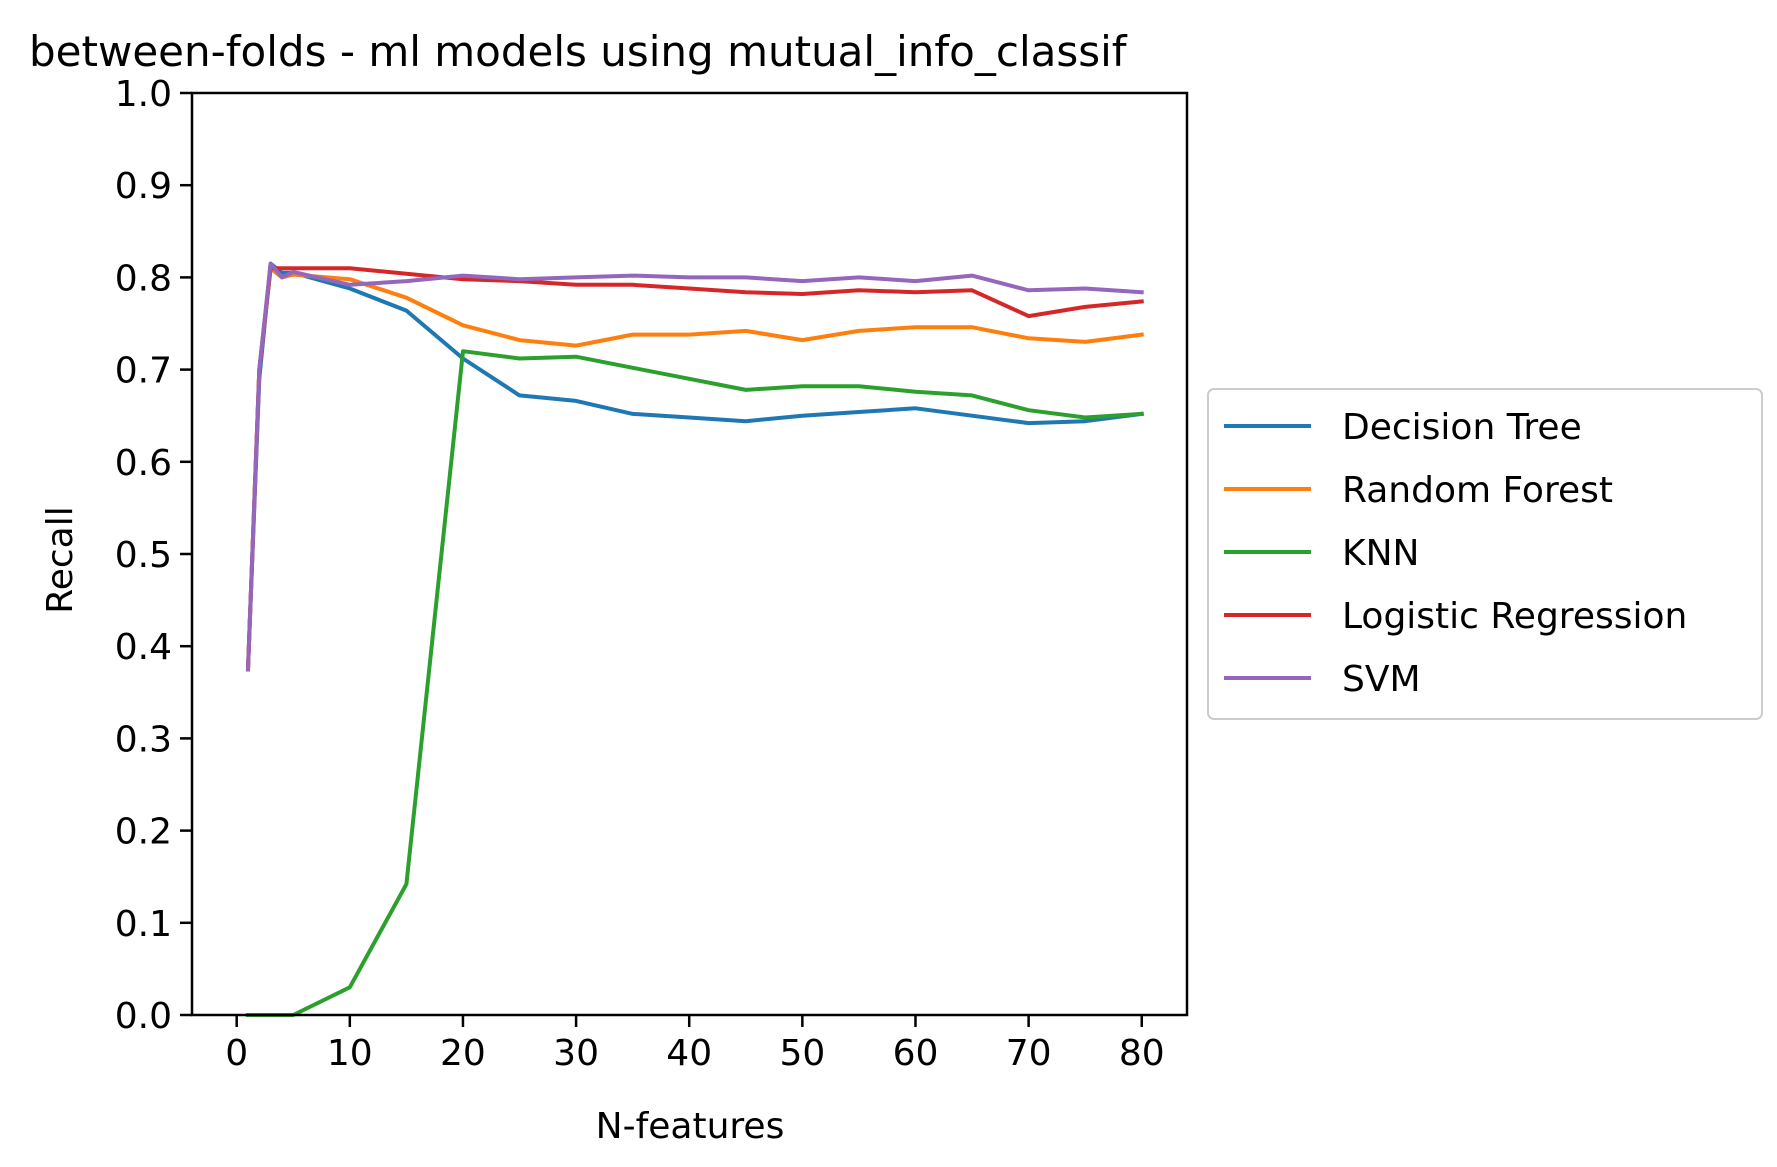 Image resolution: width=1777 pixels, height=1167 pixels. What do you see at coordinates (143, 739) in the screenshot?
I see `y-tick-label: 0.3` at bounding box center [143, 739].